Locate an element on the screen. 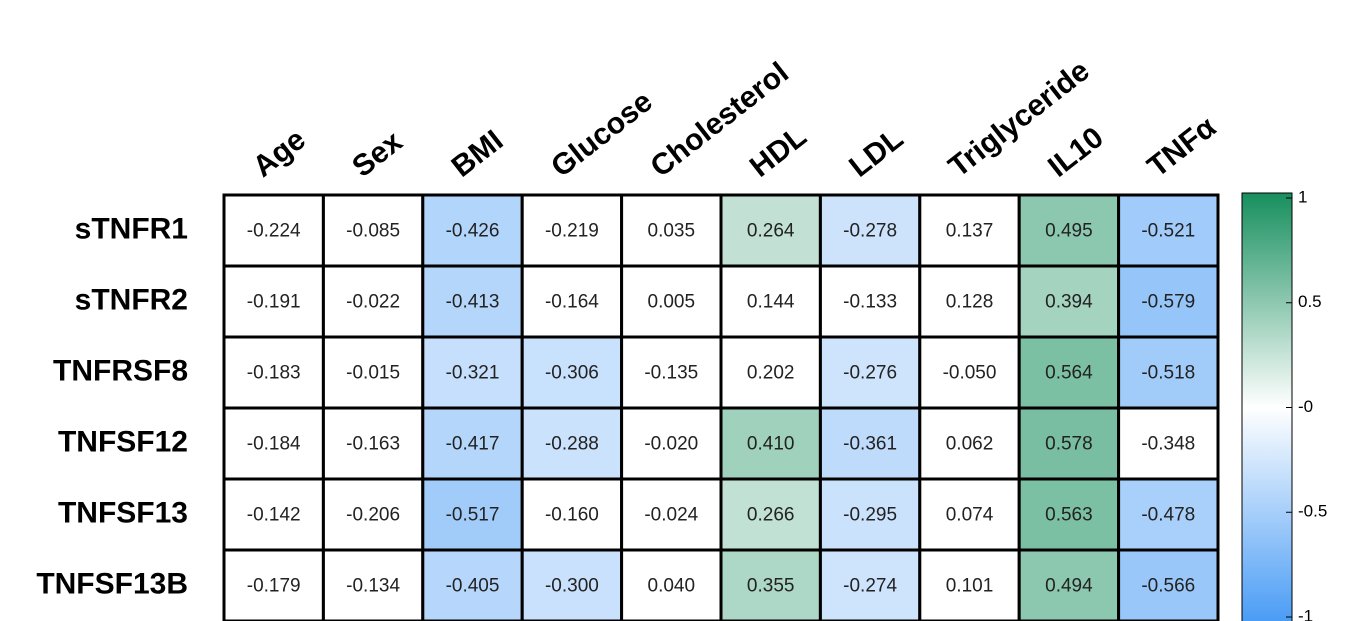  cell-label: -0.321 is located at coordinates (473, 373).